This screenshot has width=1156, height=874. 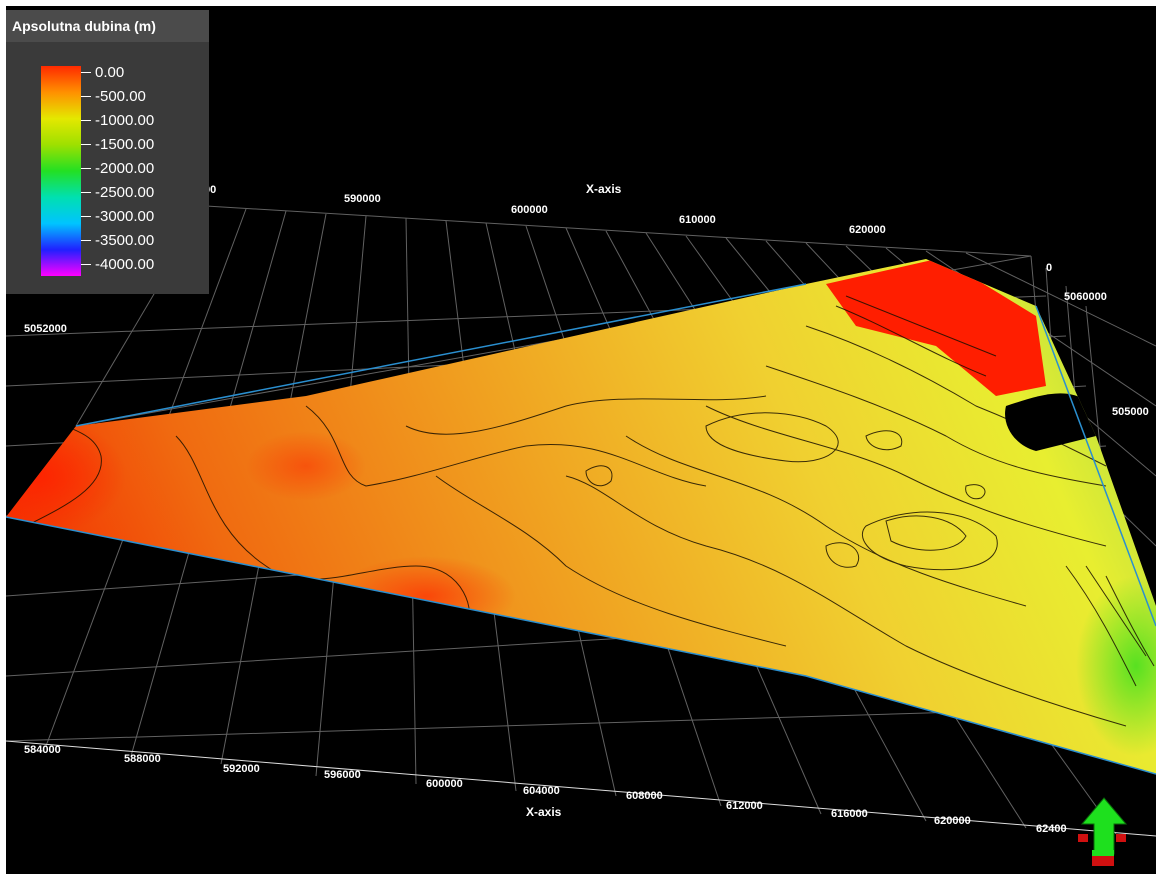 What do you see at coordinates (117, 144) in the screenshot?
I see `legend-tick: -1500.00` at bounding box center [117, 144].